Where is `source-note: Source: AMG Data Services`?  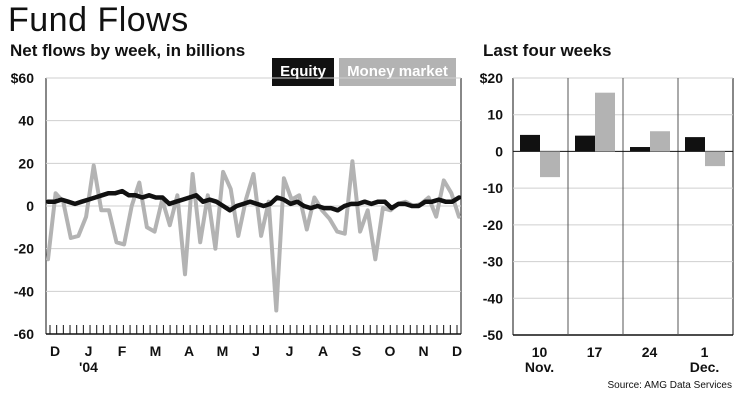
source-note: Source: AMG Data Services is located at coordinates (670, 385).